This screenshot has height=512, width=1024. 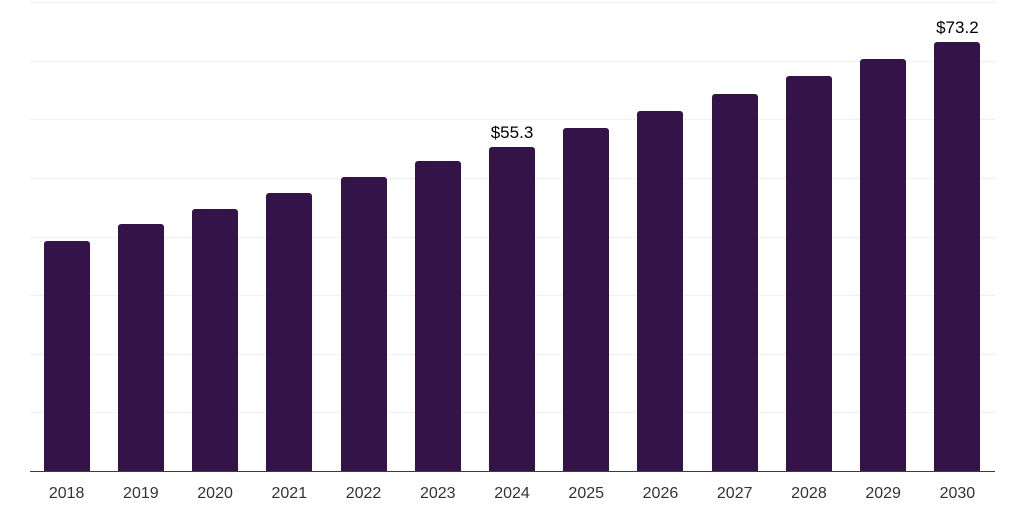 I want to click on x-tick-label-2024: 2024, so click(x=512, y=493).